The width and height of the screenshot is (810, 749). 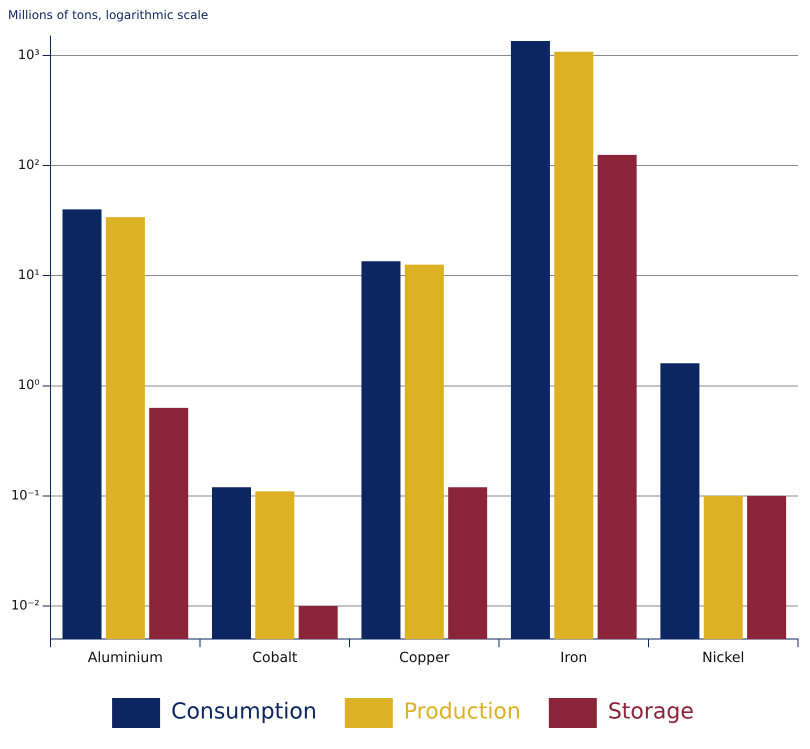 I want to click on x-tick-label: Iron, so click(x=574, y=658).